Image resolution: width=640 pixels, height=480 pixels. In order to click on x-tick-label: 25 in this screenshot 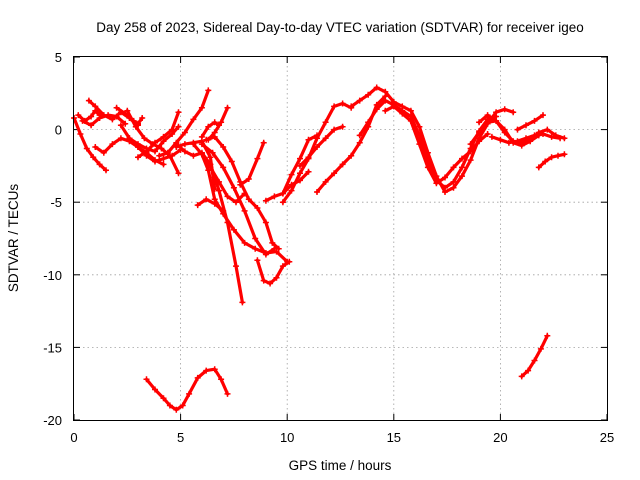, I will do `click(607, 437)`.